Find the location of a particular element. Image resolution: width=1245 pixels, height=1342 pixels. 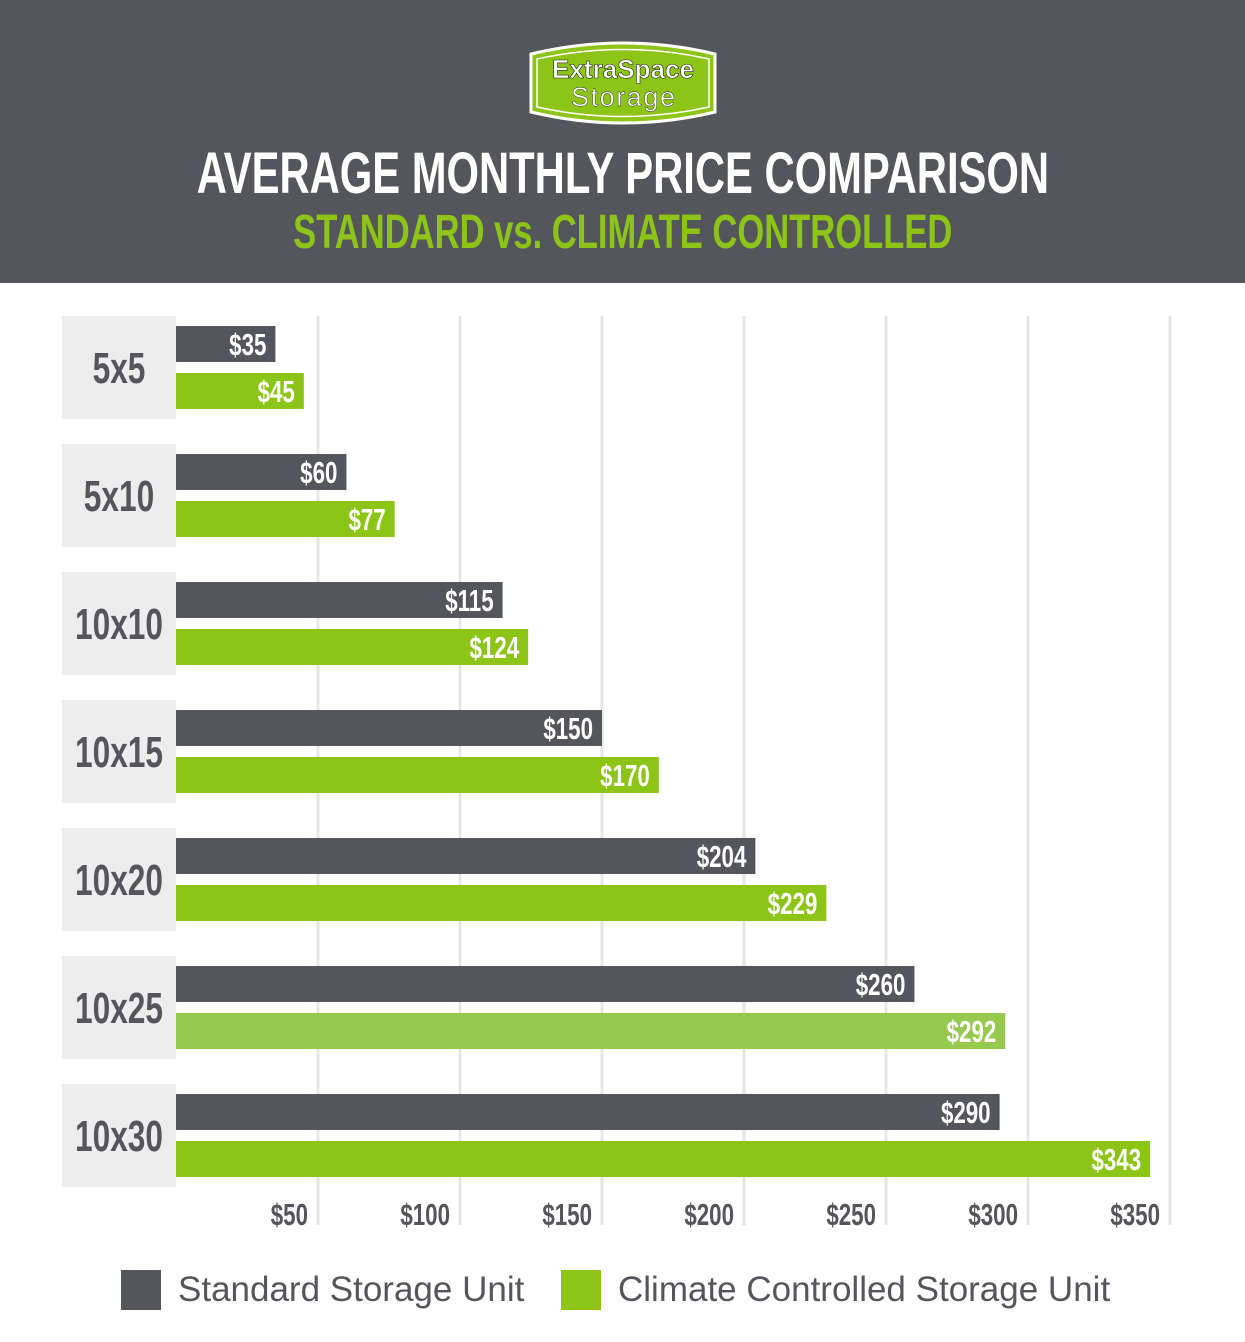

data-label-climate: $124 is located at coordinates (495, 647).